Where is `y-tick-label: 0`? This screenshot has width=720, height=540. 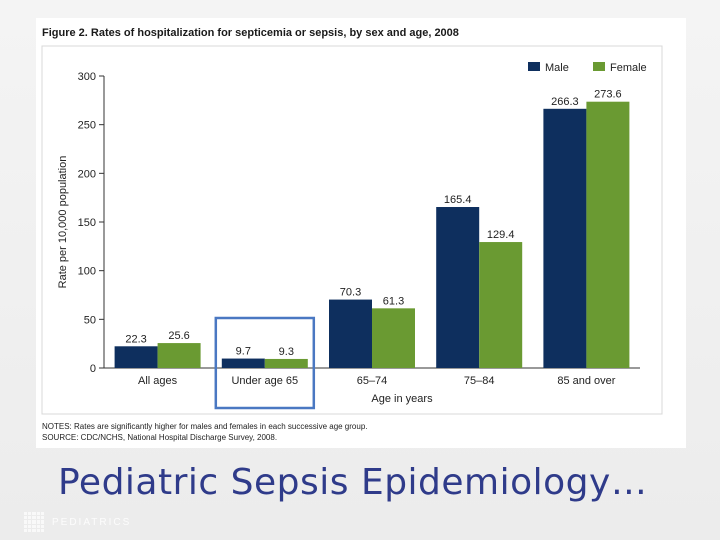 y-tick-label: 0 is located at coordinates (93, 369).